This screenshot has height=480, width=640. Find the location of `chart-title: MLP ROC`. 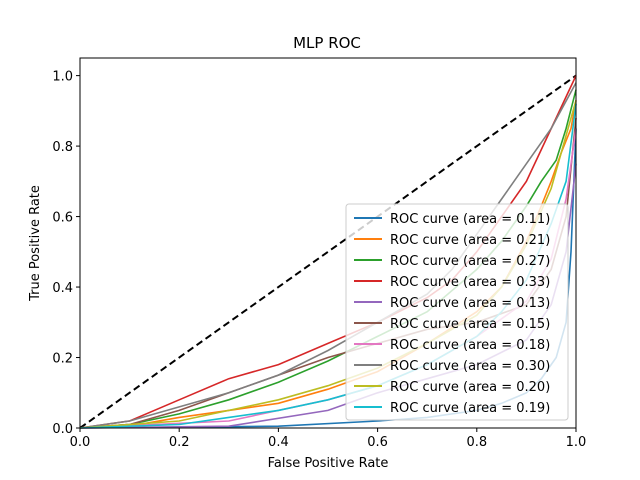

chart-title: MLP ROC is located at coordinates (327, 43).